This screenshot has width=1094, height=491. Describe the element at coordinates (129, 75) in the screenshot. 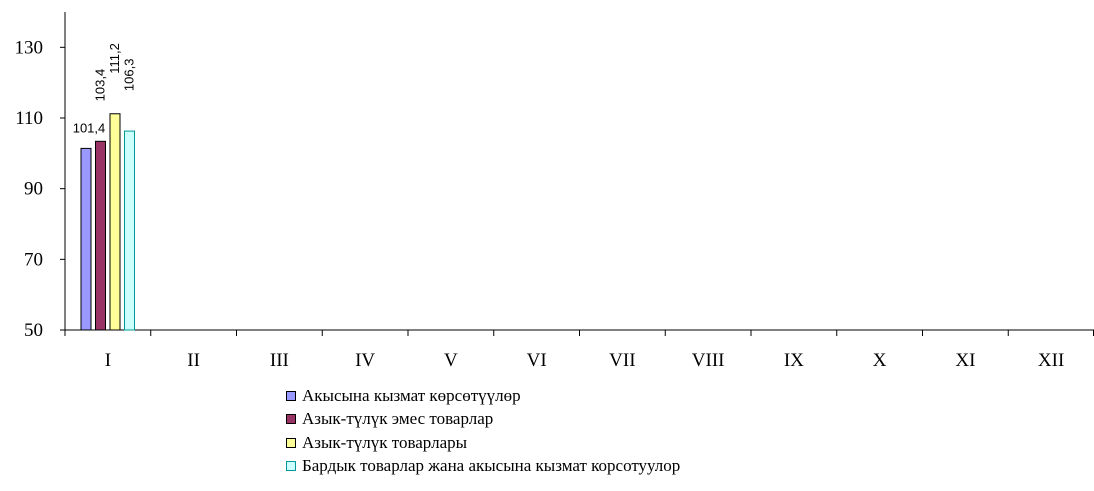

I see `data-label: 106,3` at that location.